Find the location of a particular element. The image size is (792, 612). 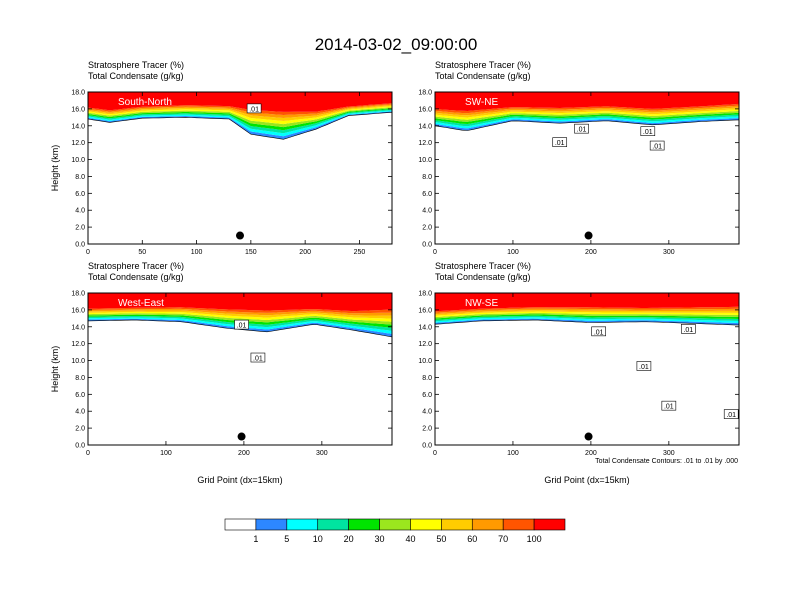

colorbar-label: 5 is located at coordinates (286, 539).